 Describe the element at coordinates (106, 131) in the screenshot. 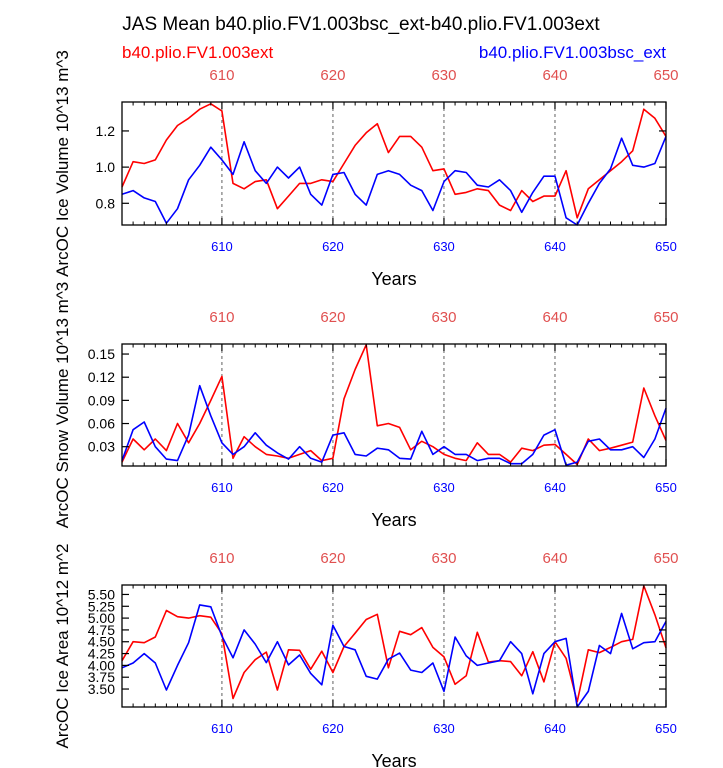

I see `y-tick-label-1.2: 1.2` at that location.